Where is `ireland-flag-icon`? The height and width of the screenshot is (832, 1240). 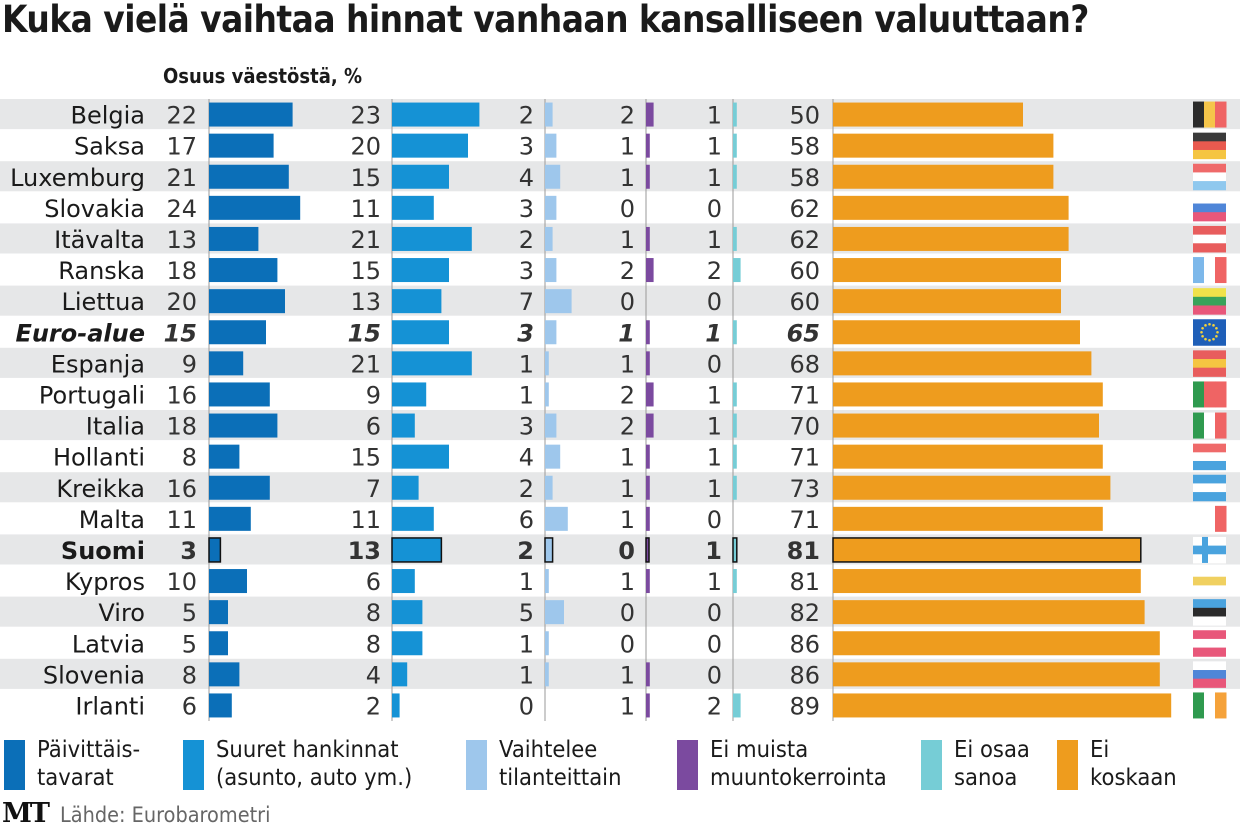
ireland-flag-icon is located at coordinates (1210, 705).